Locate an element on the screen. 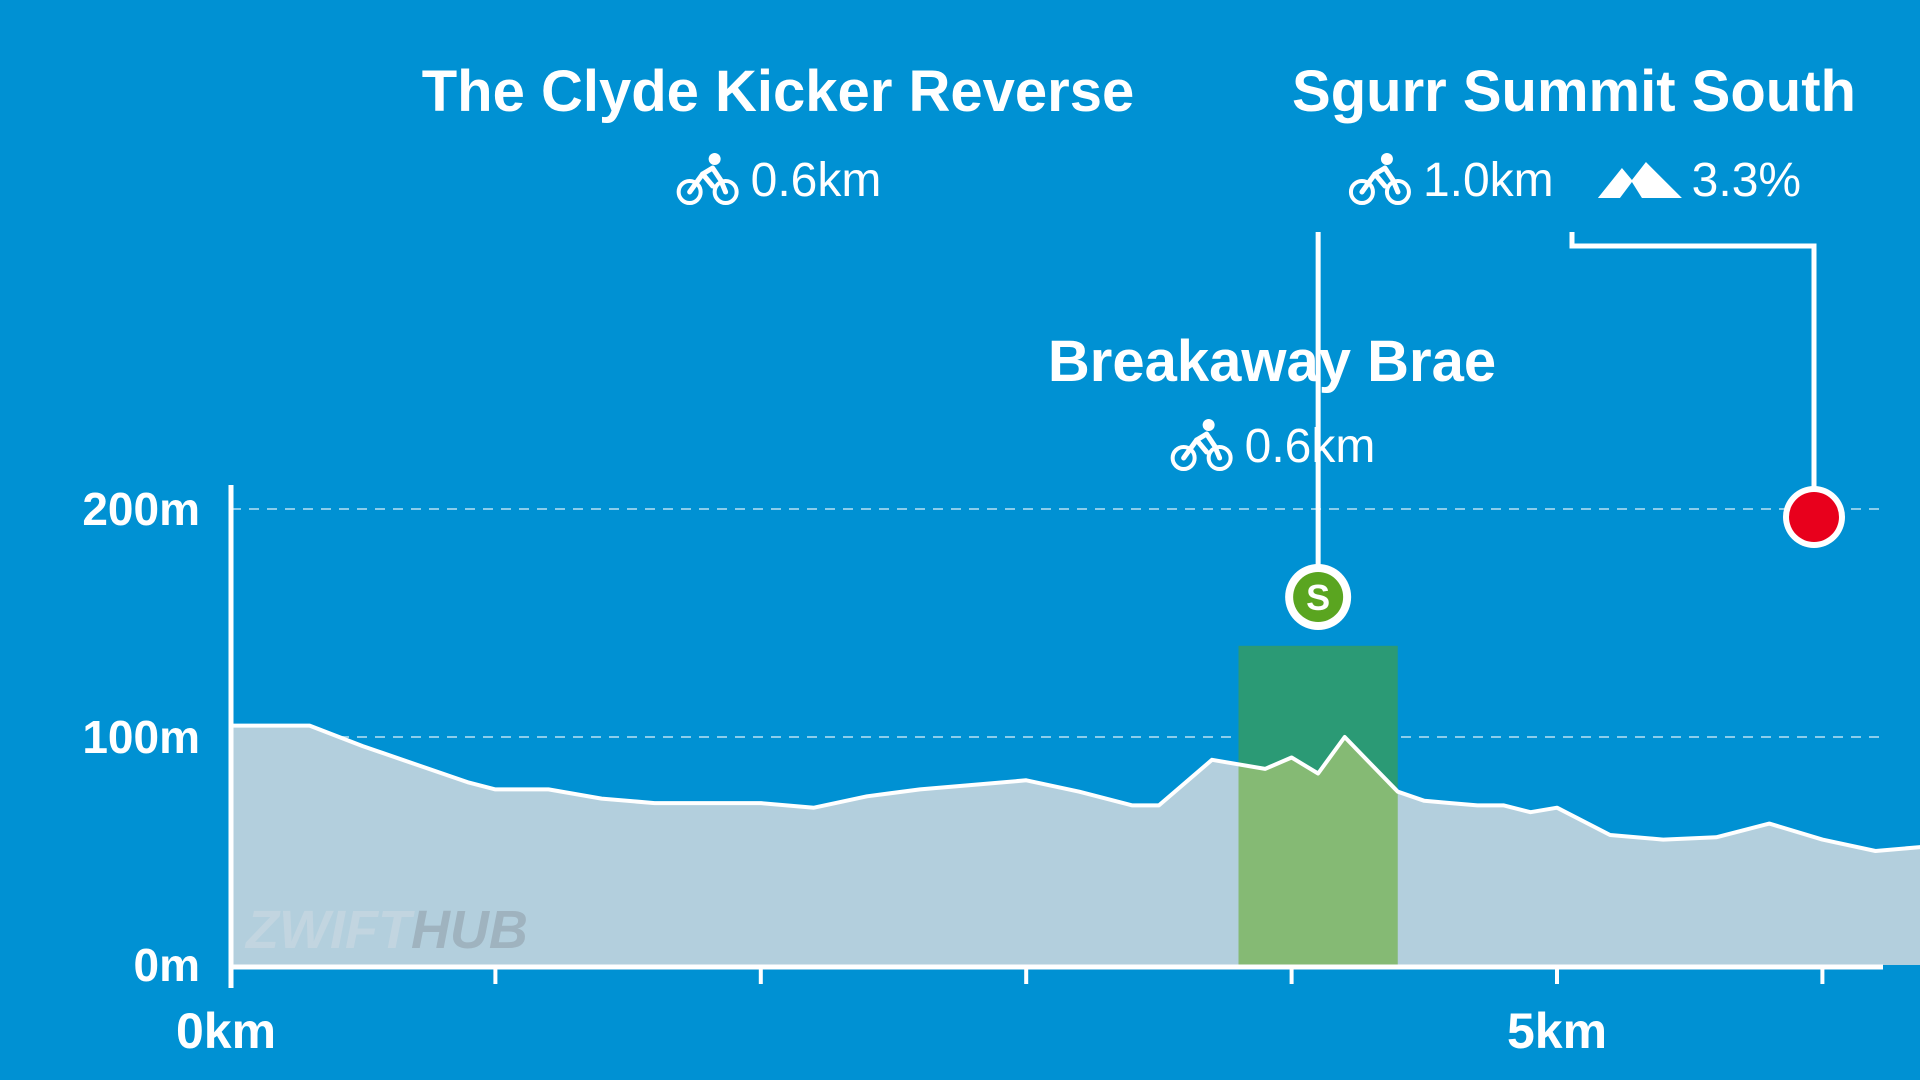 This screenshot has width=1920, height=1080. x-tick-label-0: 0km is located at coordinates (226, 1031).